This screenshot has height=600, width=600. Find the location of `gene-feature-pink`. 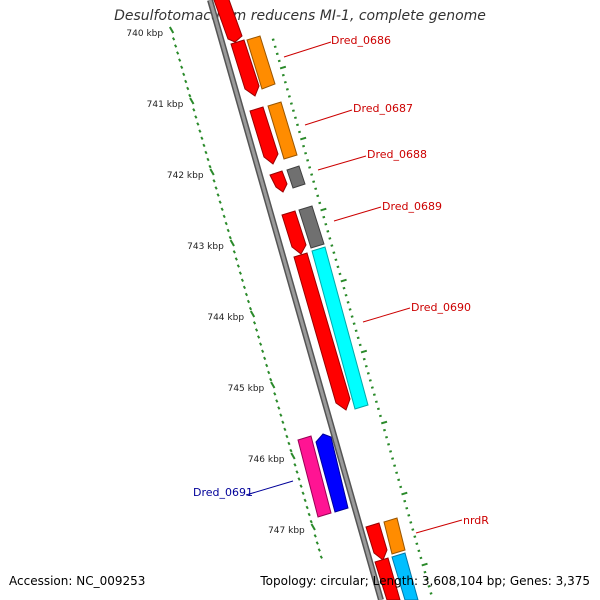

gene-feature-pink is located at coordinates (314, 476).